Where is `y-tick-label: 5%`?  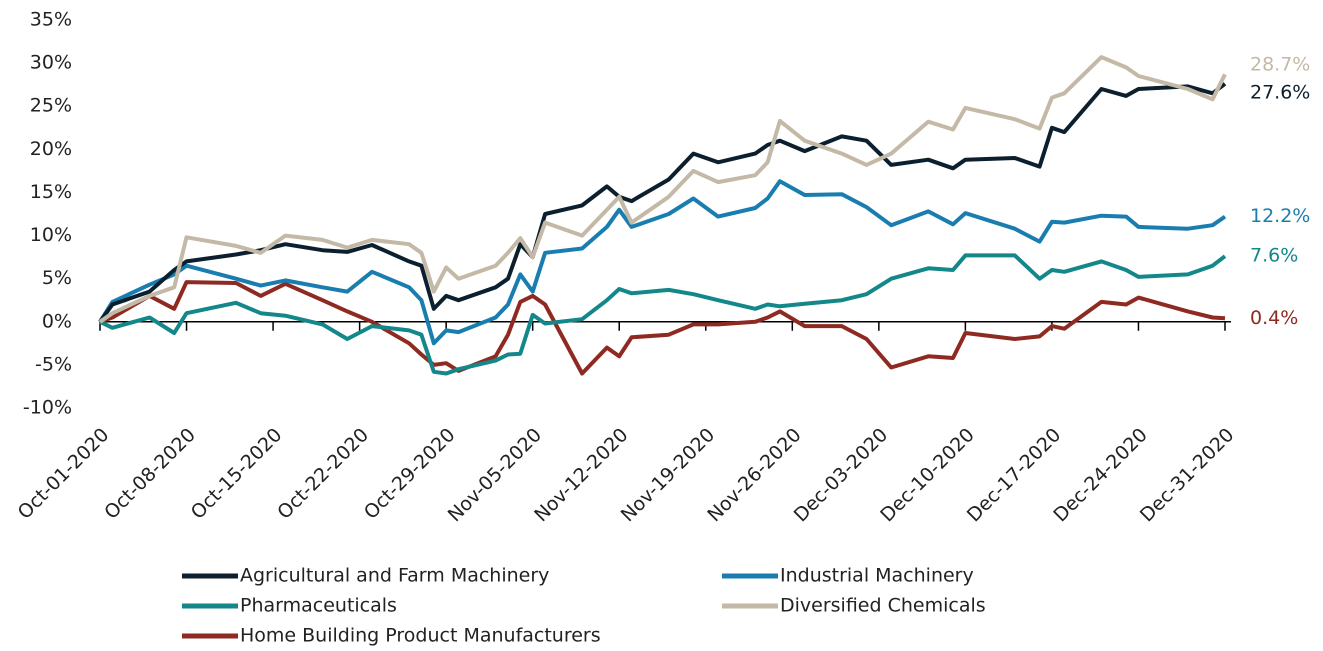
y-tick-label: 5% is located at coordinates (57, 278).